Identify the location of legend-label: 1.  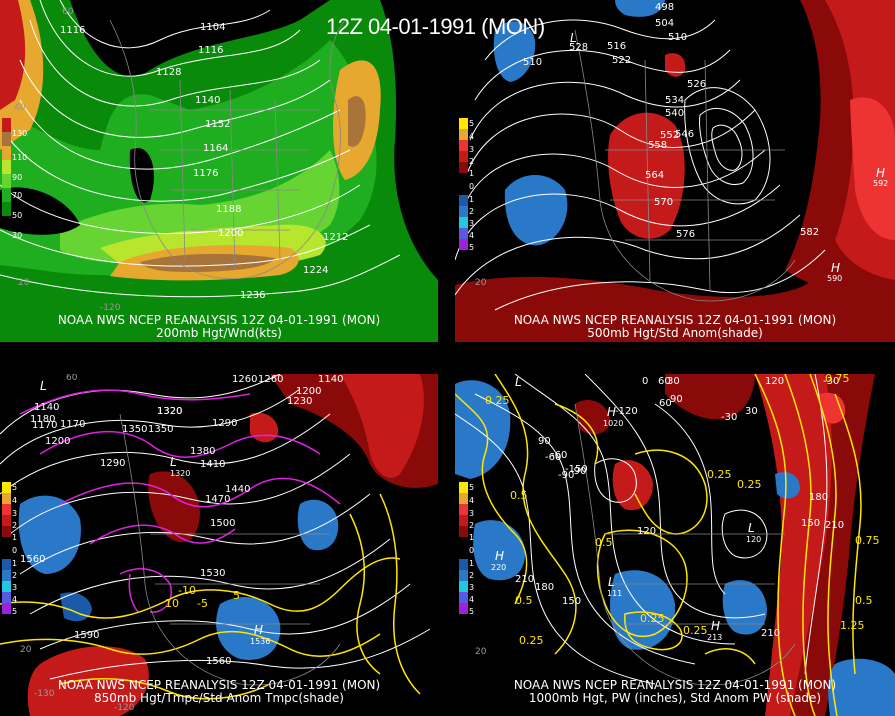
(471, 537).